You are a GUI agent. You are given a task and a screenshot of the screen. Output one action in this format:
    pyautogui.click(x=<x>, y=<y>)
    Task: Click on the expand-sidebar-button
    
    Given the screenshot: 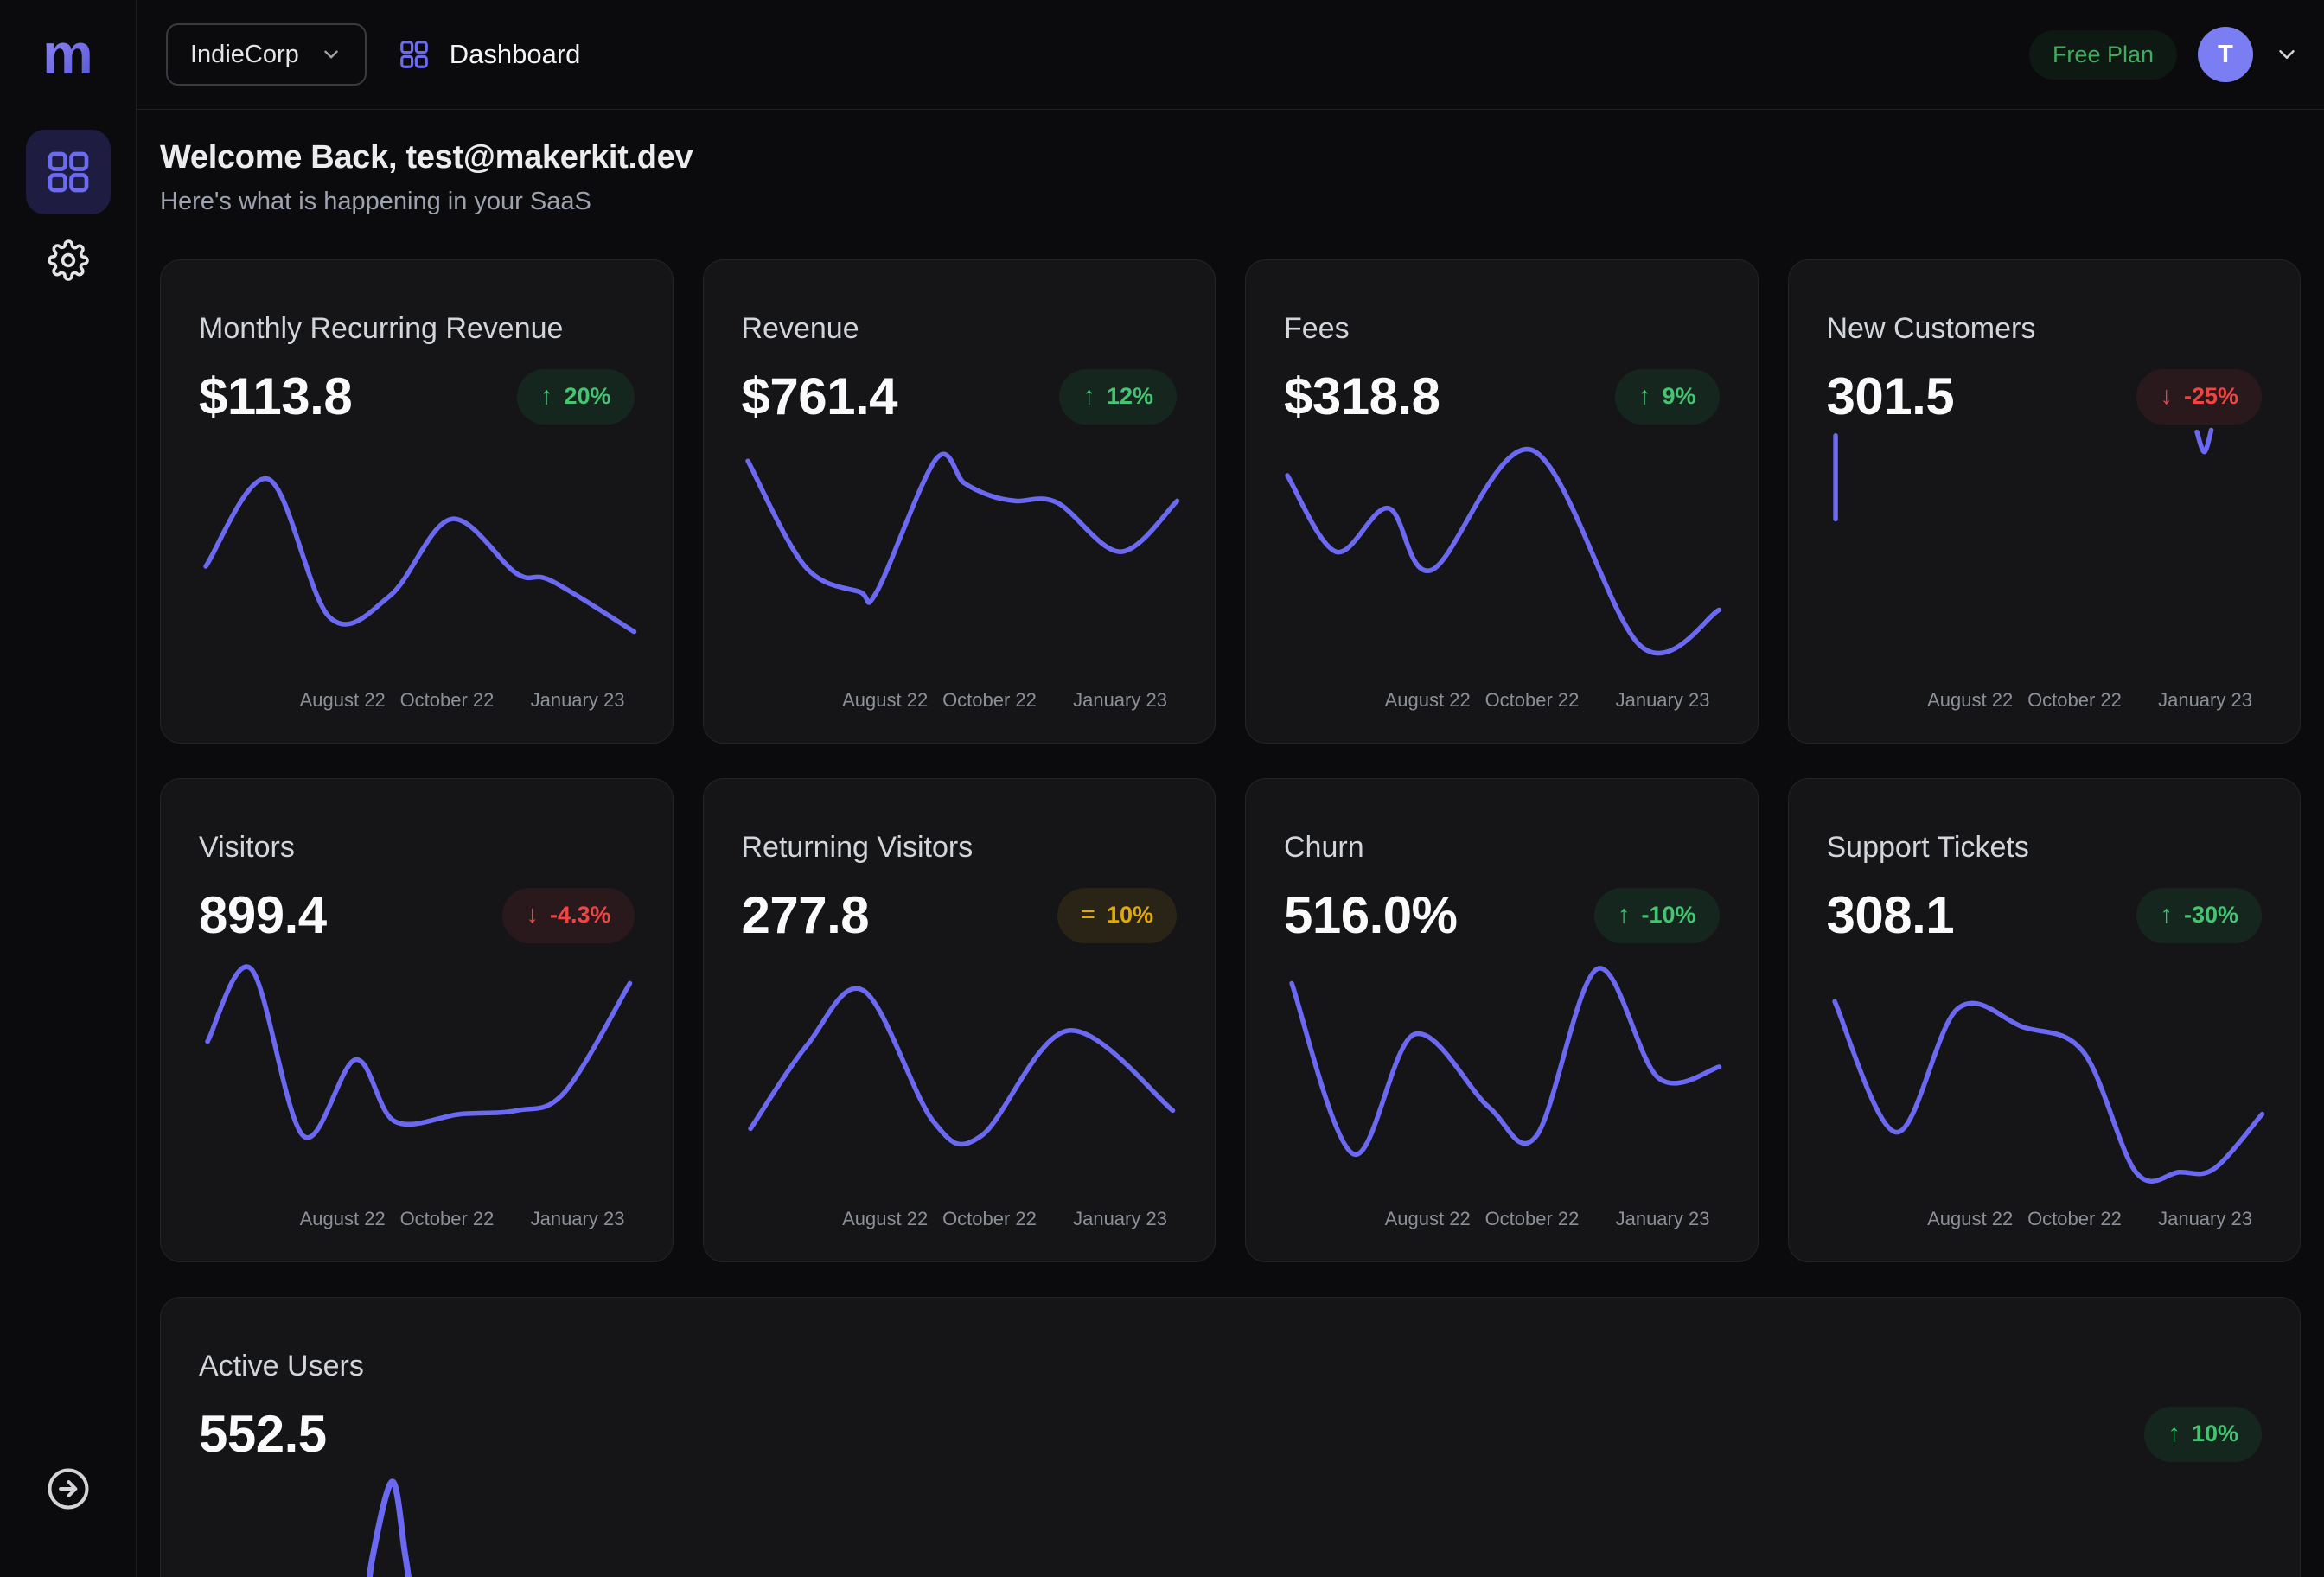 What is the action you would take?
    pyautogui.click(x=68, y=1488)
    